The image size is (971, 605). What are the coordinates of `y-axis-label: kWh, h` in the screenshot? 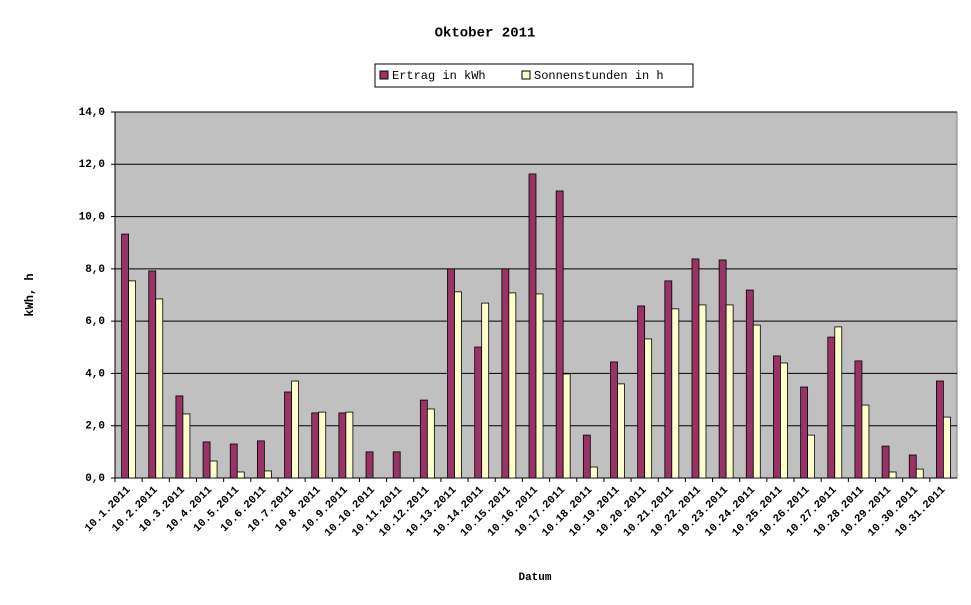 It's located at (30, 294).